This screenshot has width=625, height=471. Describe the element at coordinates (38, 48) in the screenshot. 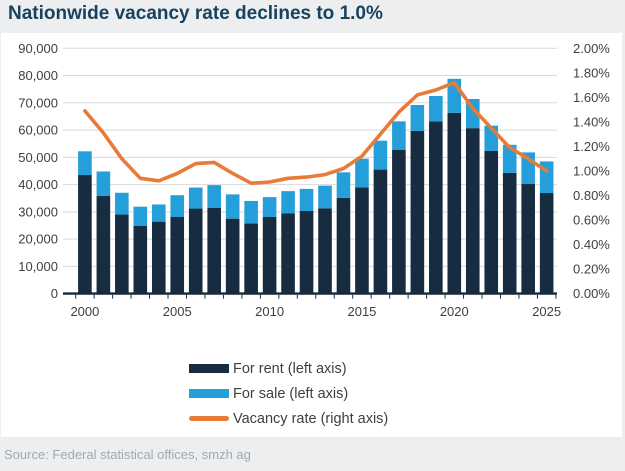

I see `axis-tick-label: 90,000` at that location.